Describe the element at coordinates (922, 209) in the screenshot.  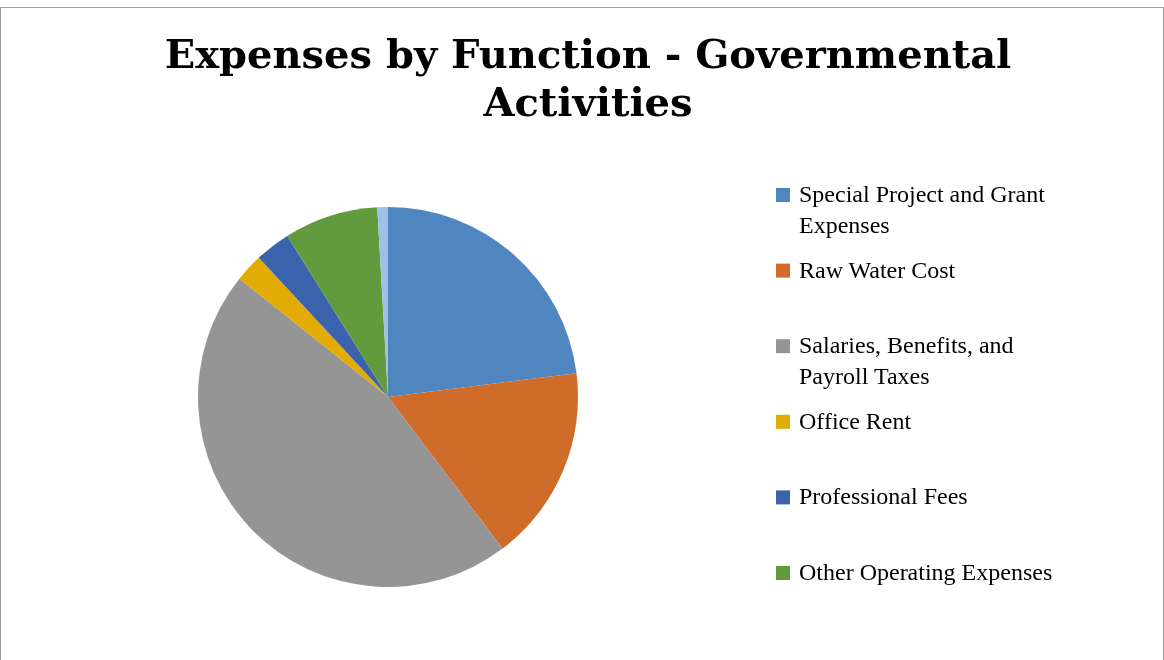
I see `legend-label: Special Project and Grant Expenses` at that location.